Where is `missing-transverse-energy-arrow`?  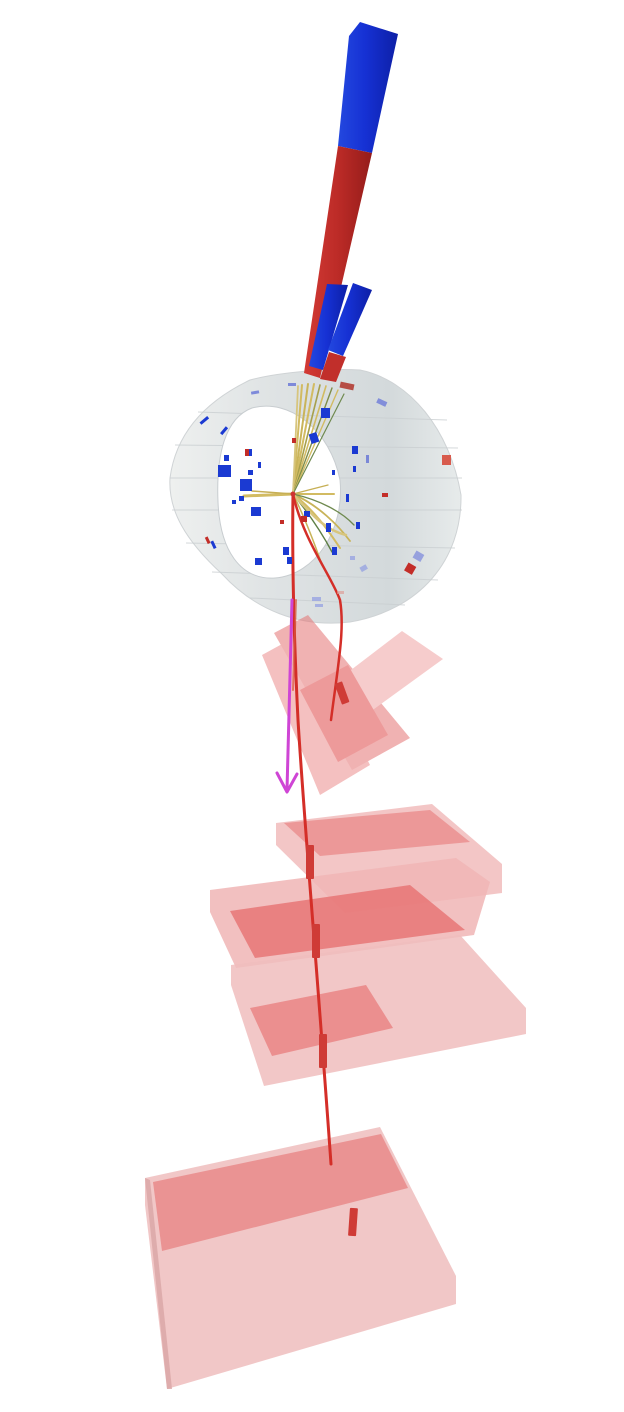
missing-transverse-energy-arrow is located at coordinates (287, 696).